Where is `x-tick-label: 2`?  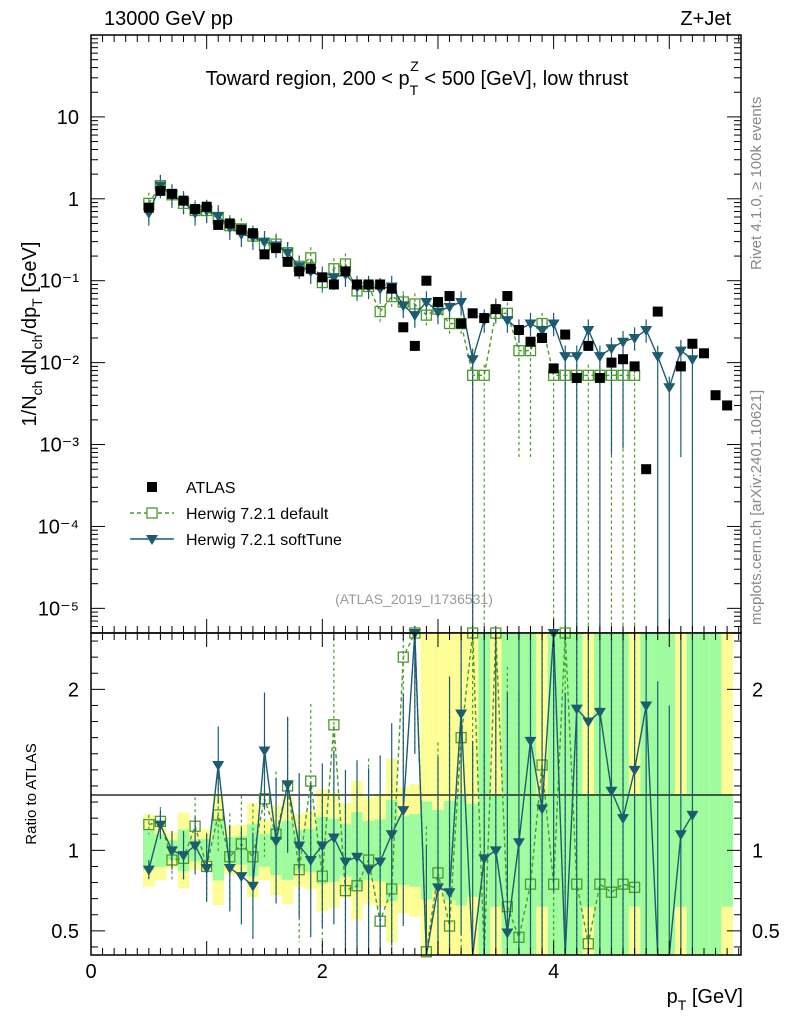 x-tick-label: 2 is located at coordinates (322, 972).